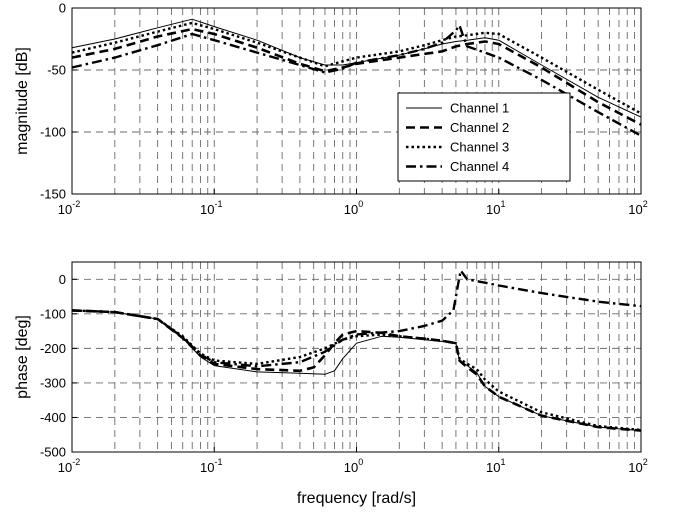 The height and width of the screenshot is (515, 680). What do you see at coordinates (356, 498) in the screenshot?
I see `phase-x-axis-label: frequency [rad/s]` at bounding box center [356, 498].